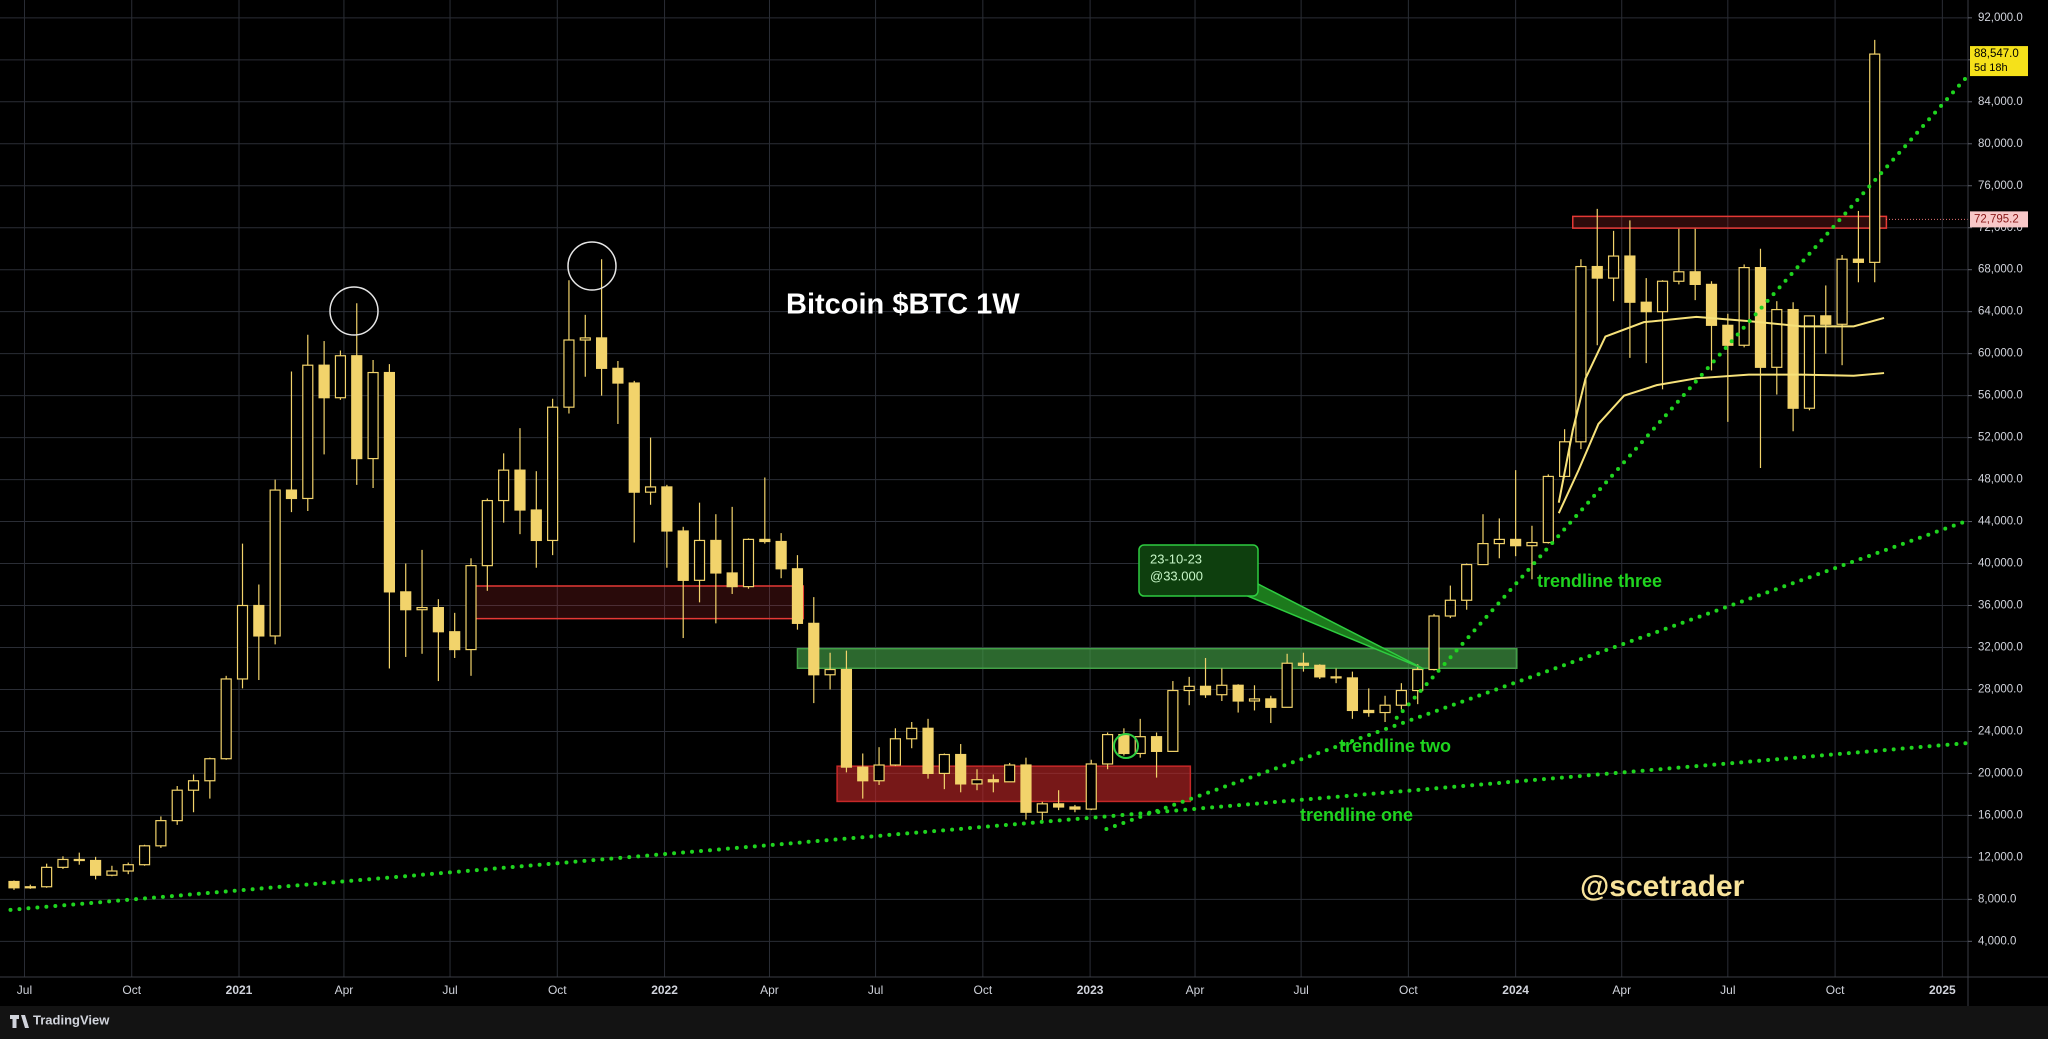 The width and height of the screenshot is (2048, 1039). I want to click on x-tick-label: 2022, so click(664, 990).